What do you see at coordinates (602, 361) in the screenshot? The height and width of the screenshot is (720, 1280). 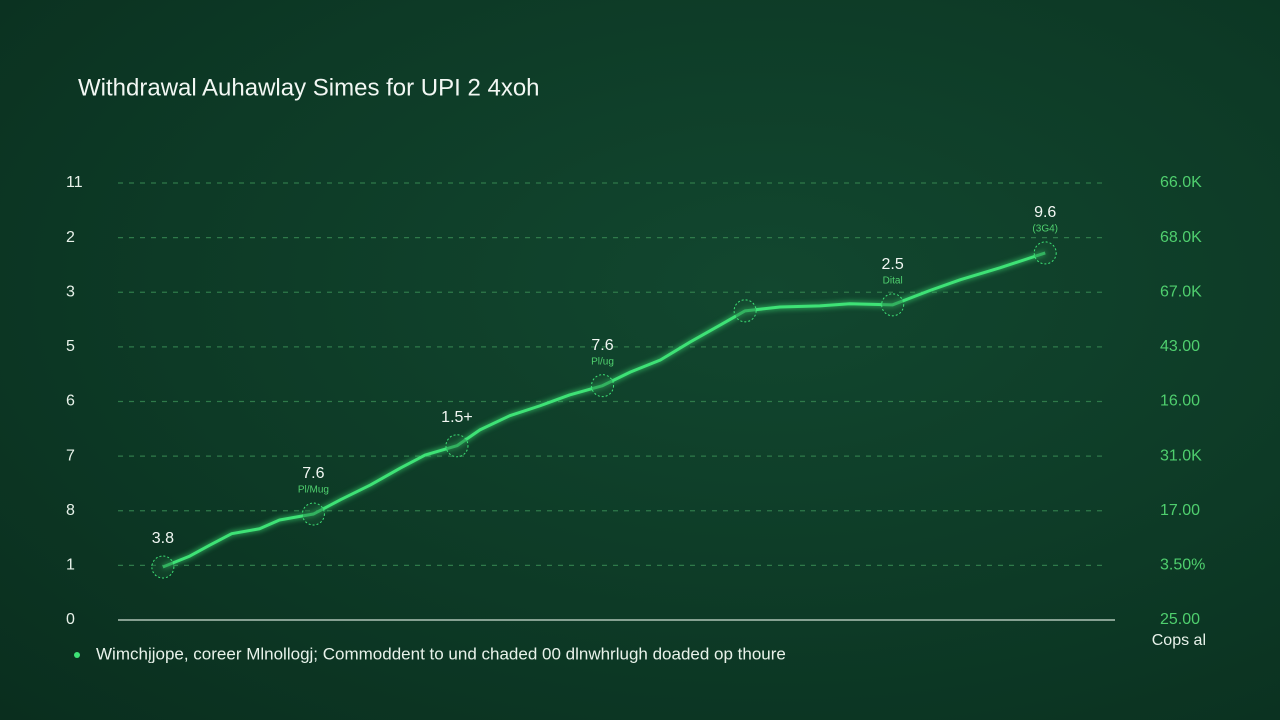 I see `annotation-sub: Pl/ug` at bounding box center [602, 361].